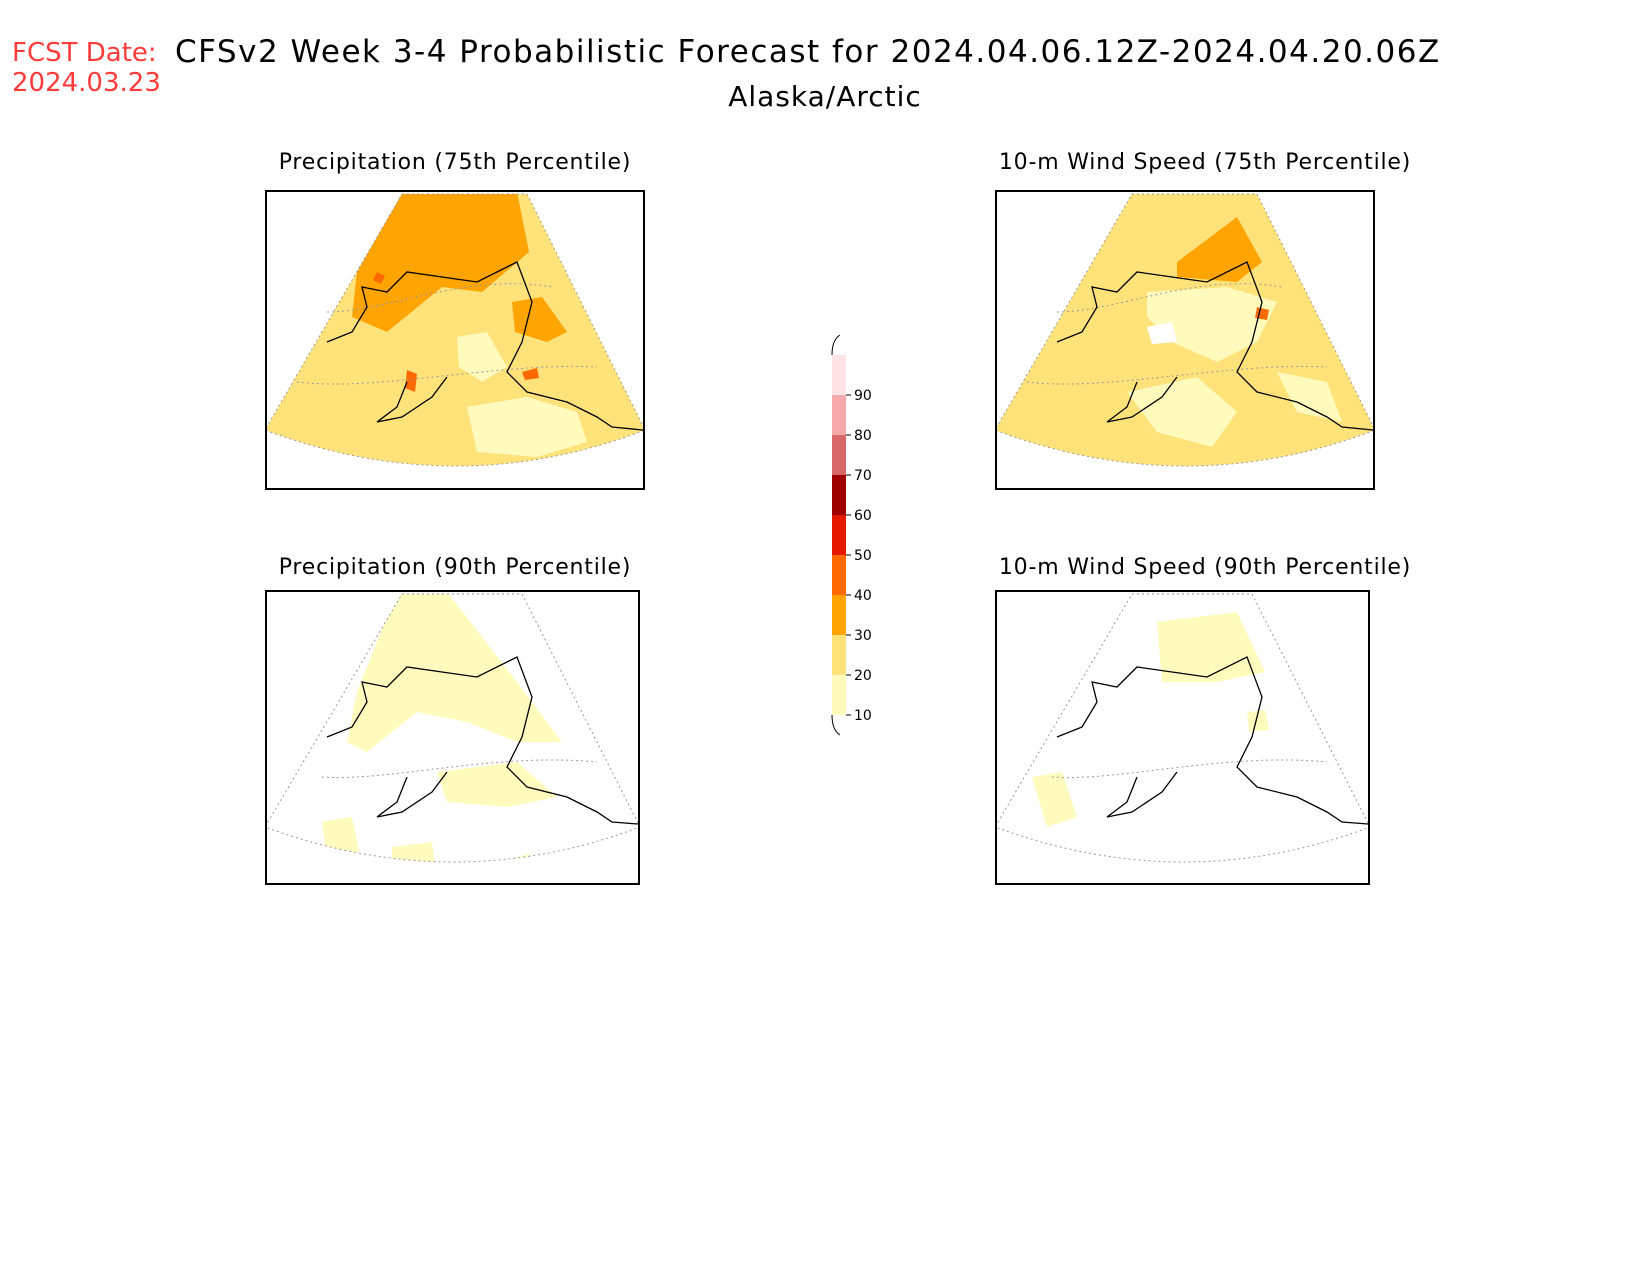 This screenshot has height=1275, width=1650. I want to click on map-wind-75-svg, so click(1185, 330).